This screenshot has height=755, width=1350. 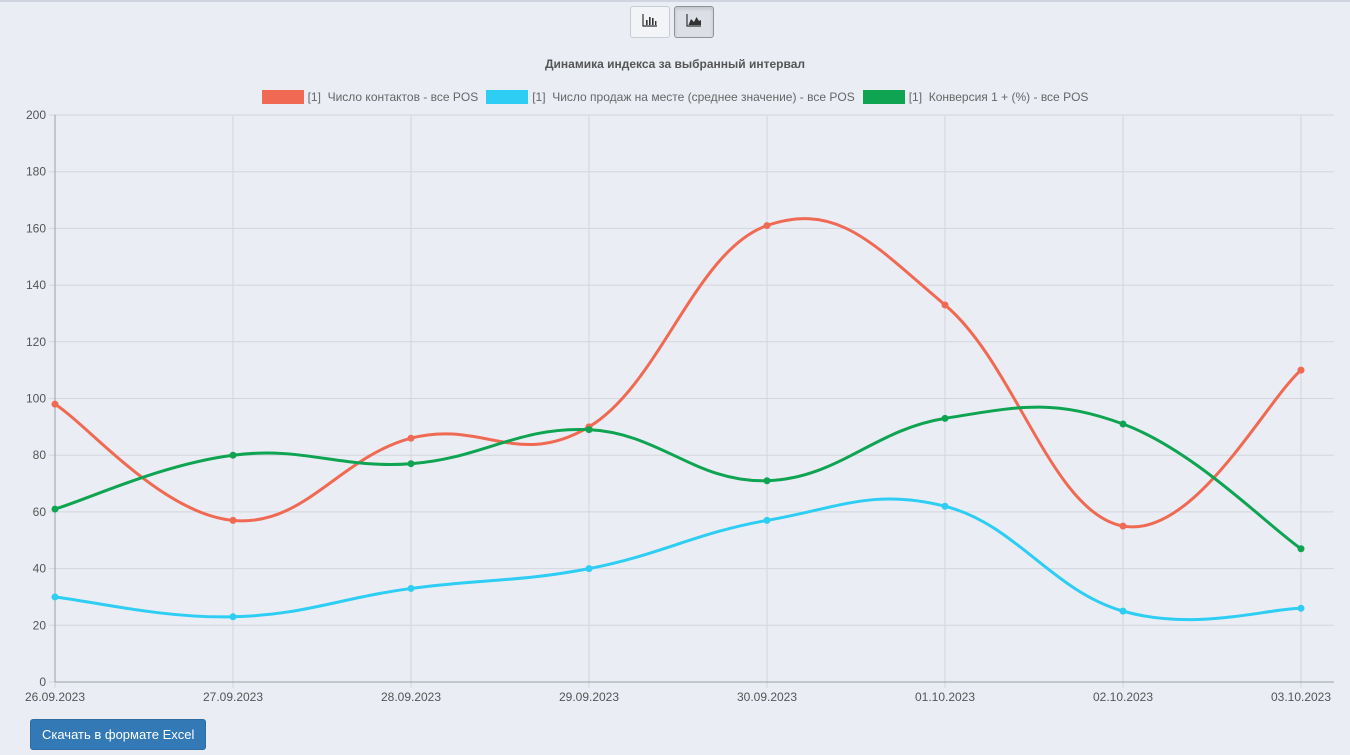 What do you see at coordinates (393, 97) in the screenshot?
I see `legend-label: [1] Число контактов - все POS` at bounding box center [393, 97].